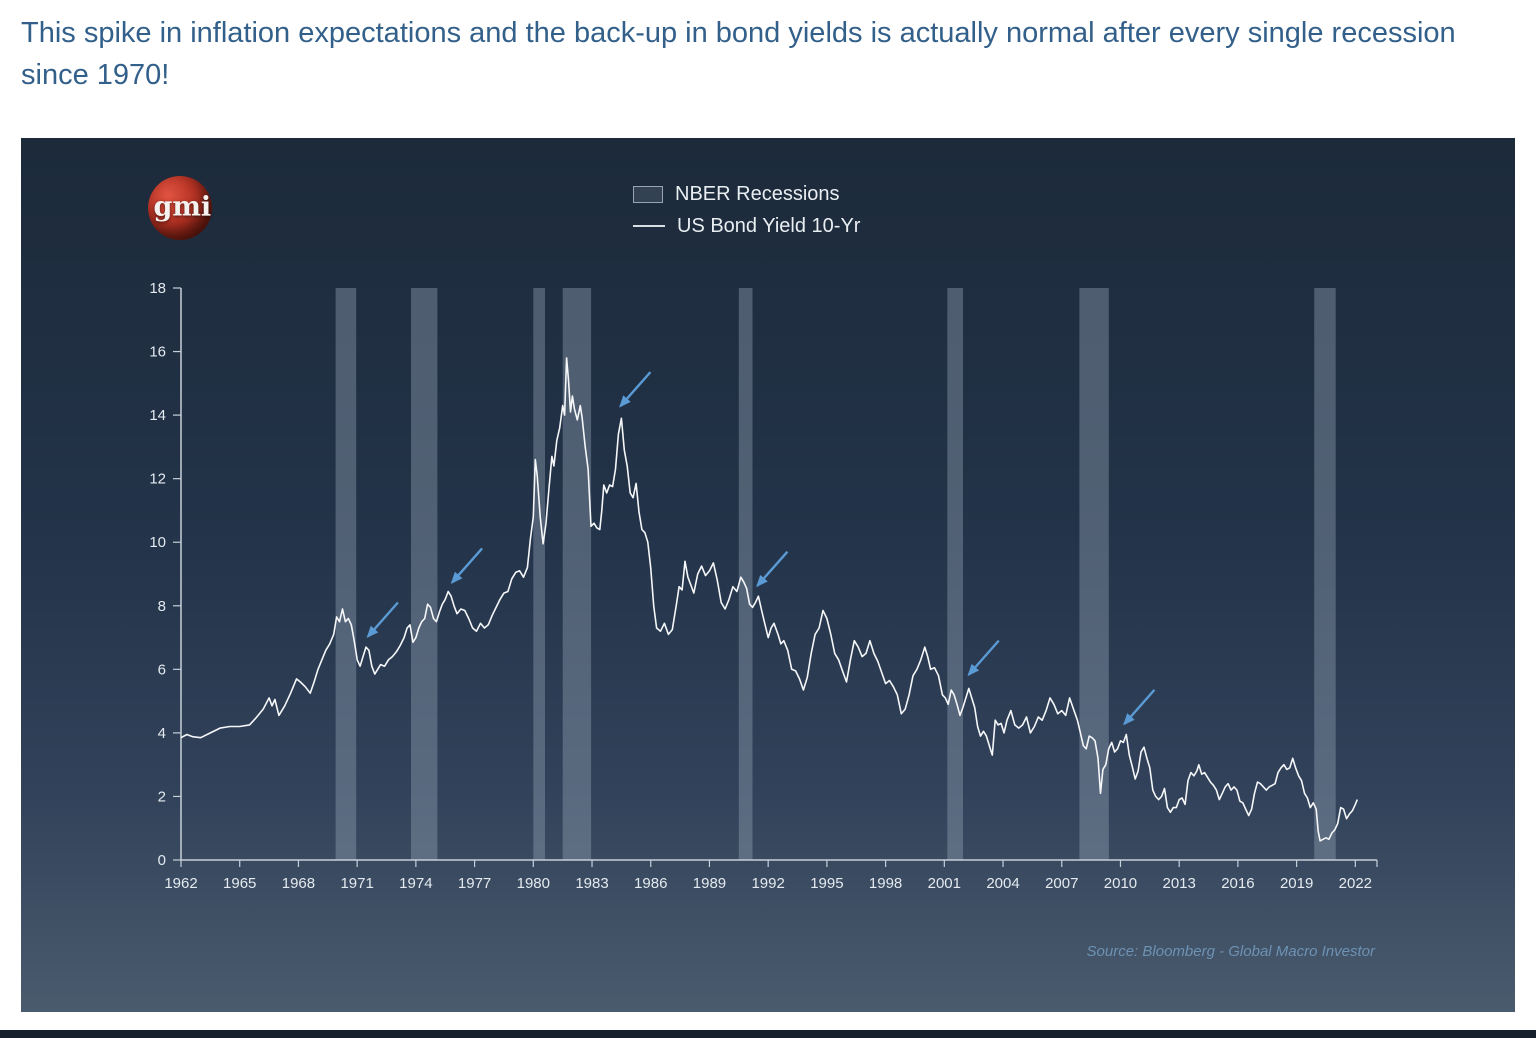 Image resolution: width=1536 pixels, height=1038 pixels. I want to click on svg-text: 1962, so click(180, 883).